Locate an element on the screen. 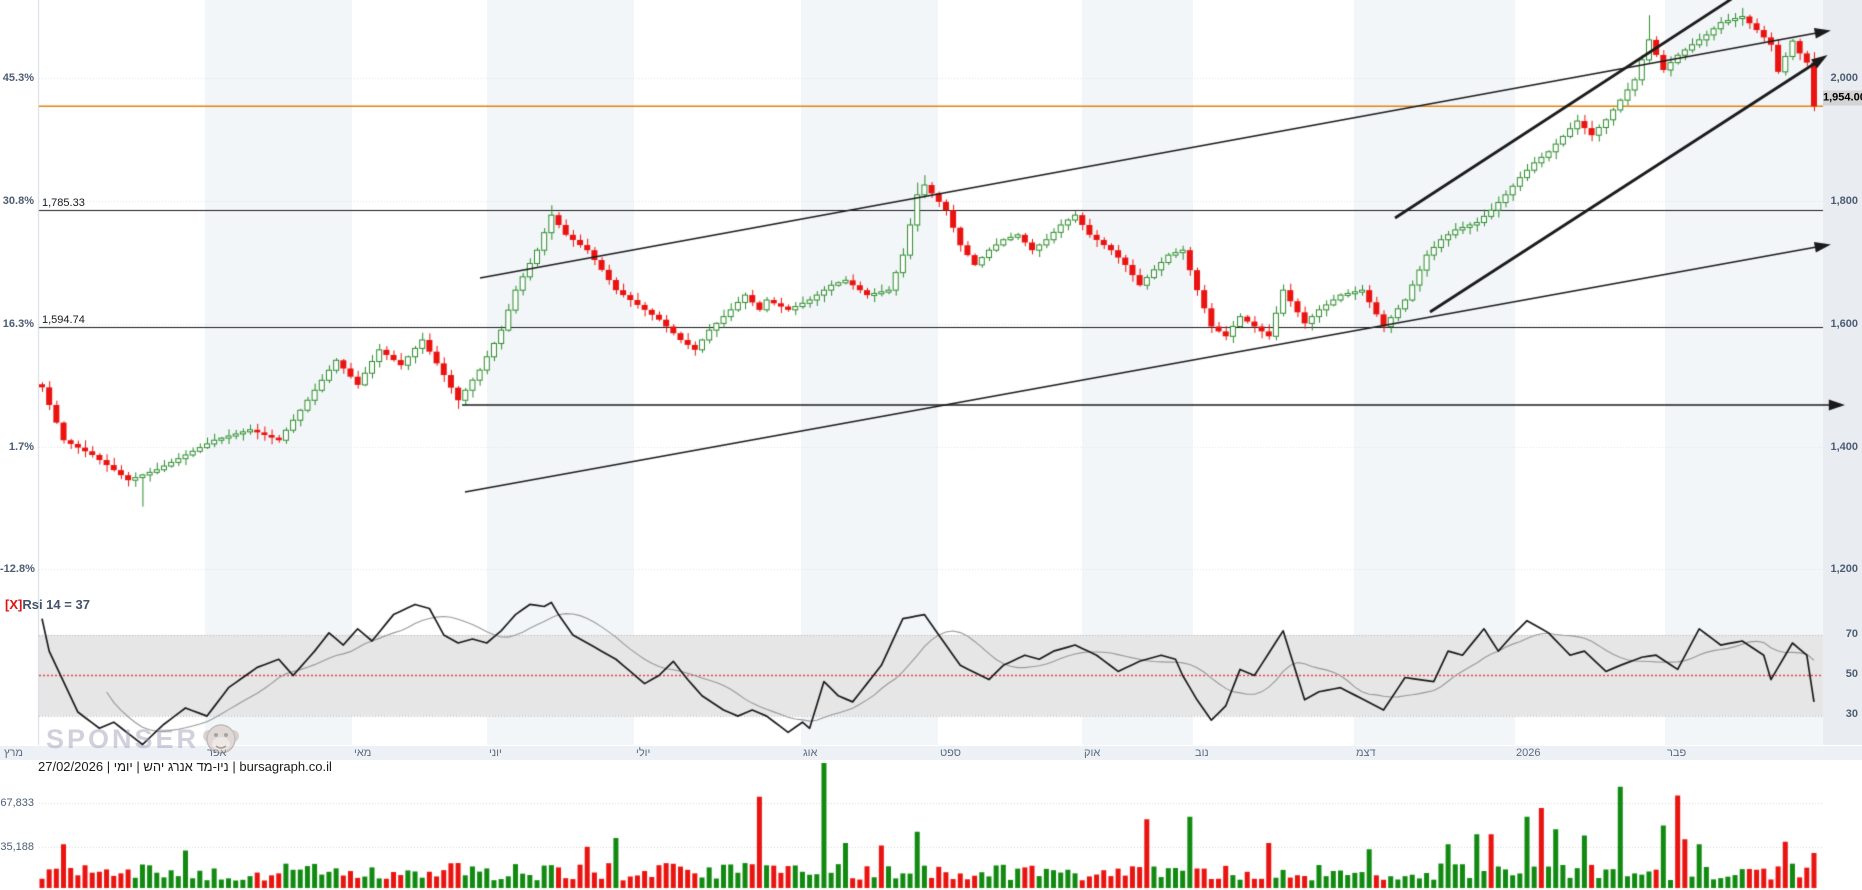  x-axis-month-label: מאי is located at coordinates (363, 753).